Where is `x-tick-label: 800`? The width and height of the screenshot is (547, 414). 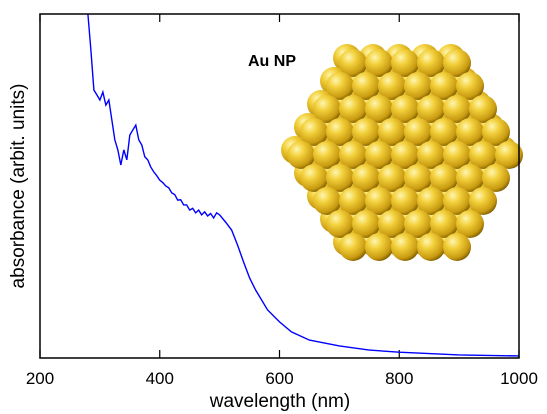 x-tick-label: 800 is located at coordinates (399, 378).